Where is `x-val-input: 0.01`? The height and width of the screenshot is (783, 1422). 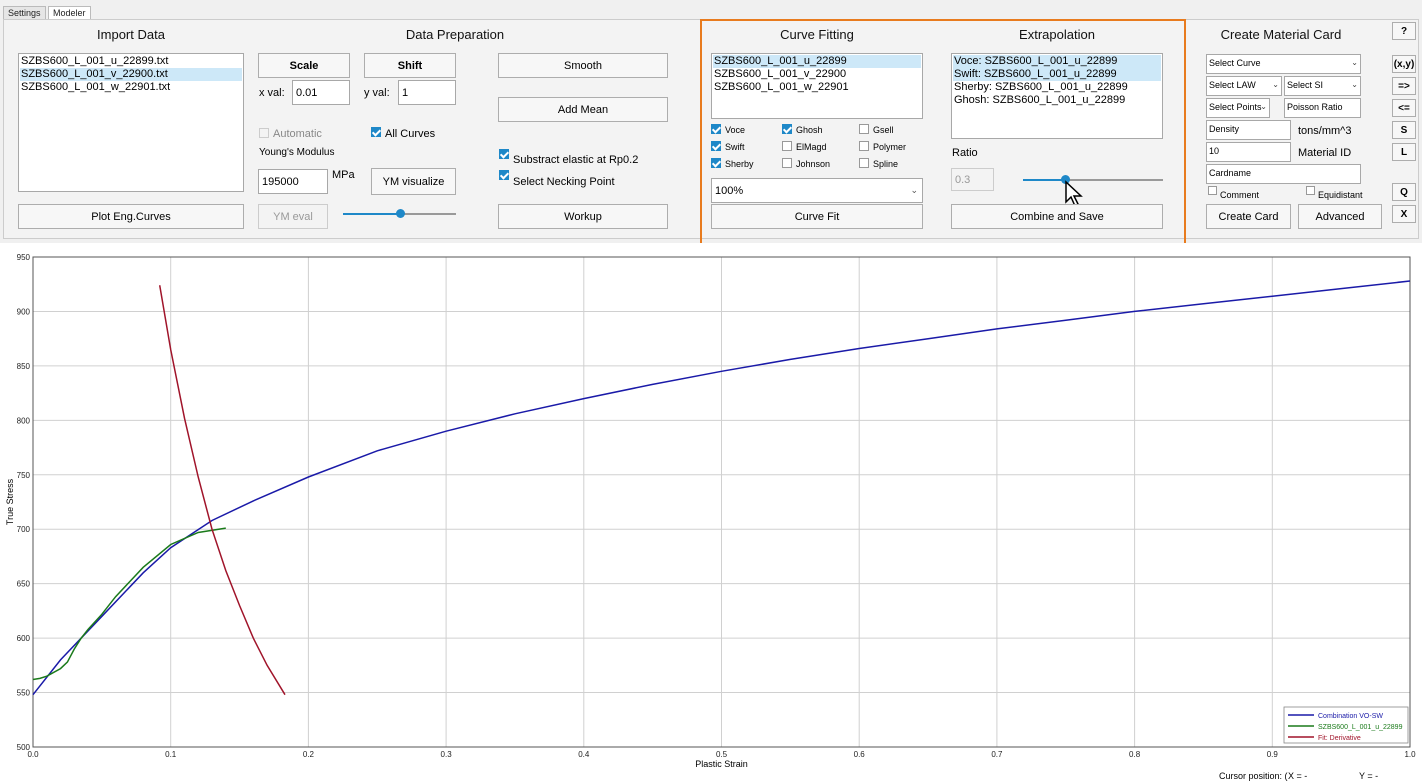 x-val-input: 0.01 is located at coordinates (321, 92).